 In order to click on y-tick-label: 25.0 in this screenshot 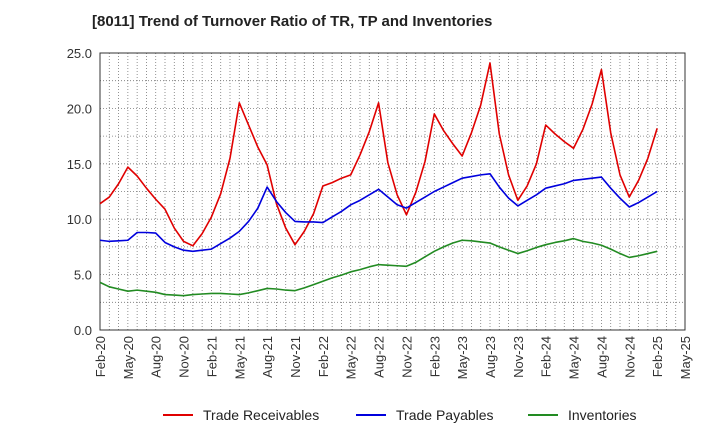, I will do `click(79, 53)`.